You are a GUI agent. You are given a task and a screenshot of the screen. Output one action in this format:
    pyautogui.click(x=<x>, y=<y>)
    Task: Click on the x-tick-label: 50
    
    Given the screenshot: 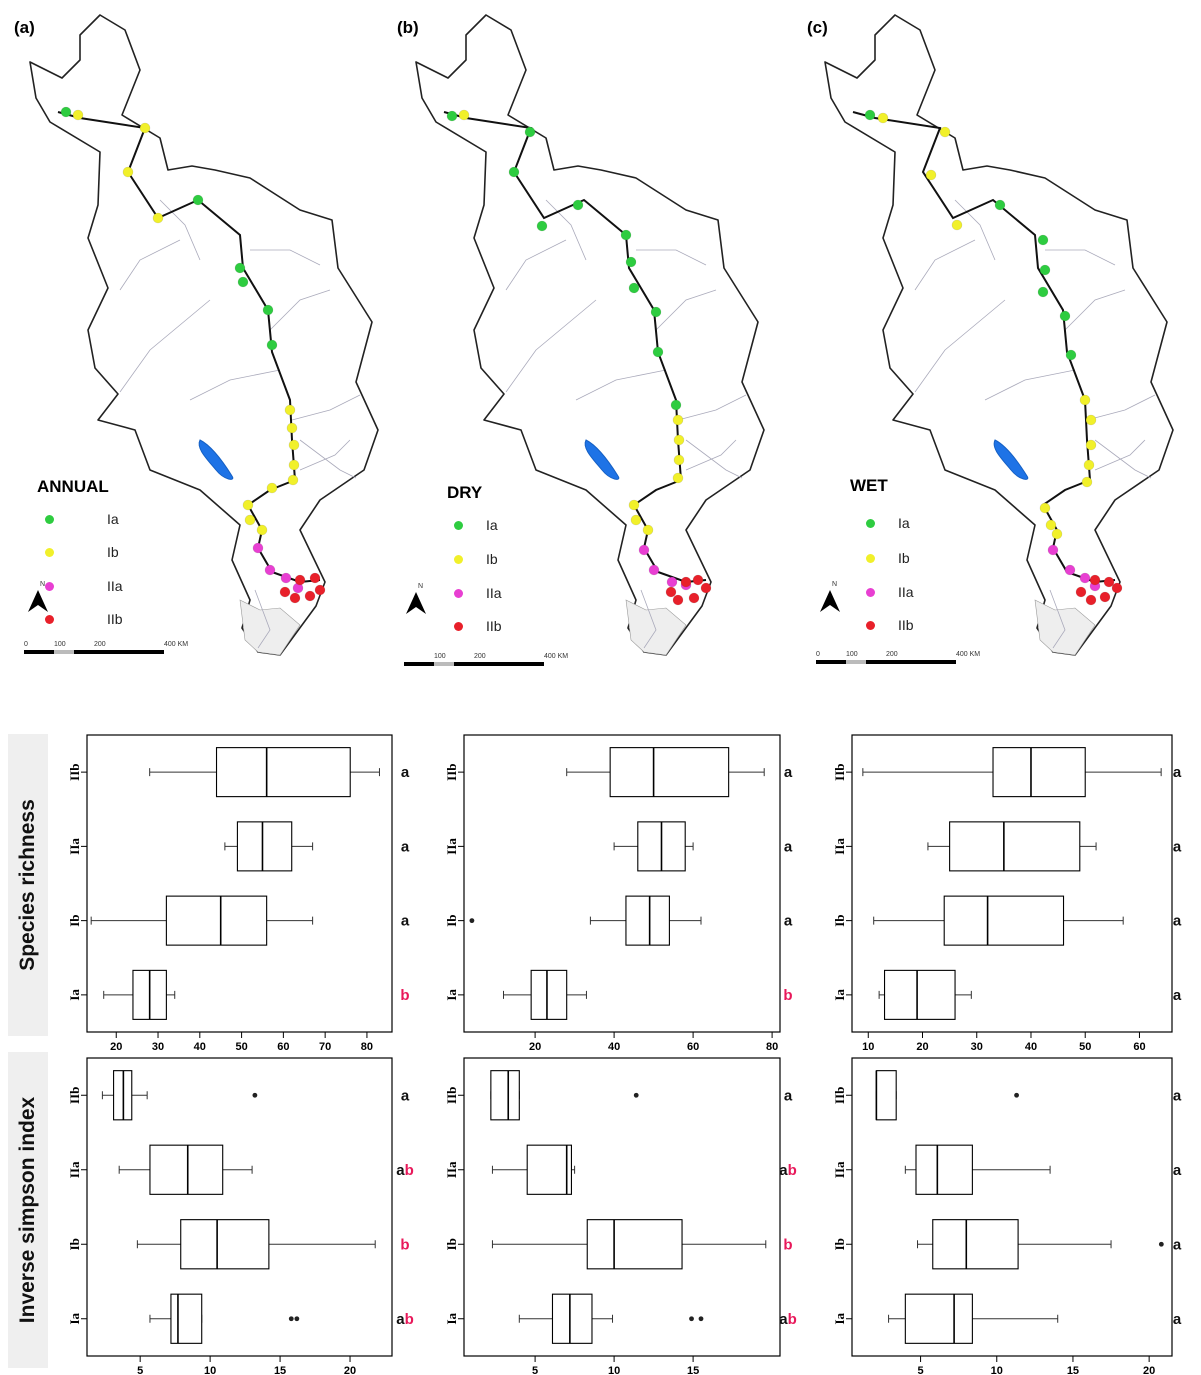 What is the action you would take?
    pyautogui.click(x=1085, y=1047)
    